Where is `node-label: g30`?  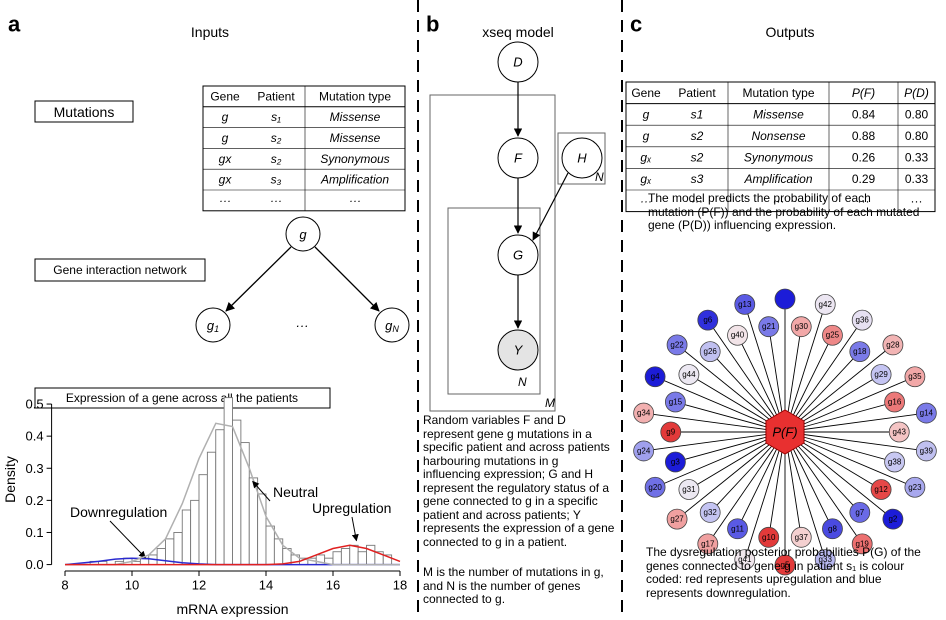 node-label: g30 is located at coordinates (802, 326).